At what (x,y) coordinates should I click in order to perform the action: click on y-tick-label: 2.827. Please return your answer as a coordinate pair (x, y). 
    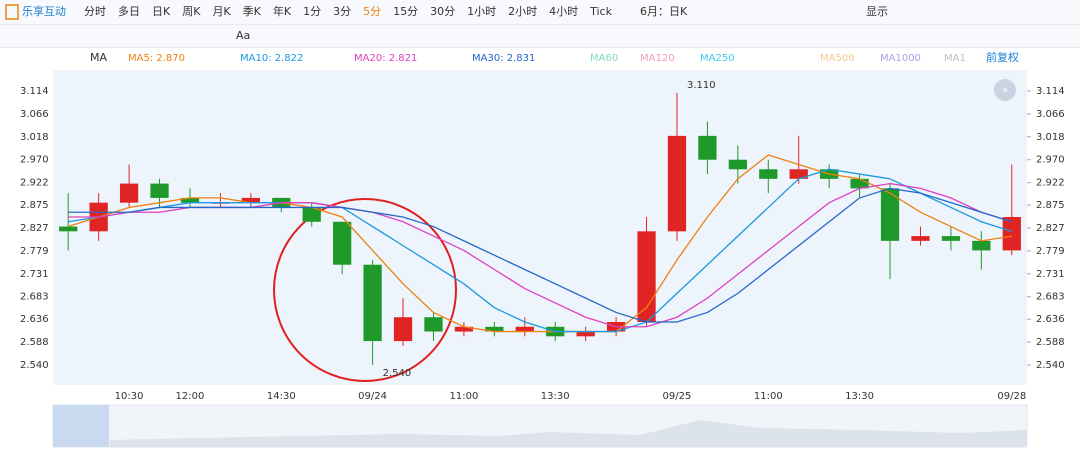
    Looking at the image, I should click on (34, 228).